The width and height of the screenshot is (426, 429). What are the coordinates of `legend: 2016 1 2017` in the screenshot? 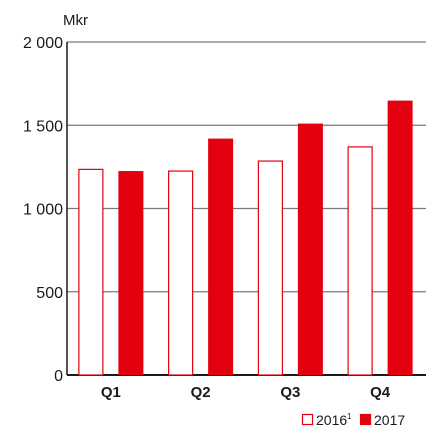 It's located at (353, 420).